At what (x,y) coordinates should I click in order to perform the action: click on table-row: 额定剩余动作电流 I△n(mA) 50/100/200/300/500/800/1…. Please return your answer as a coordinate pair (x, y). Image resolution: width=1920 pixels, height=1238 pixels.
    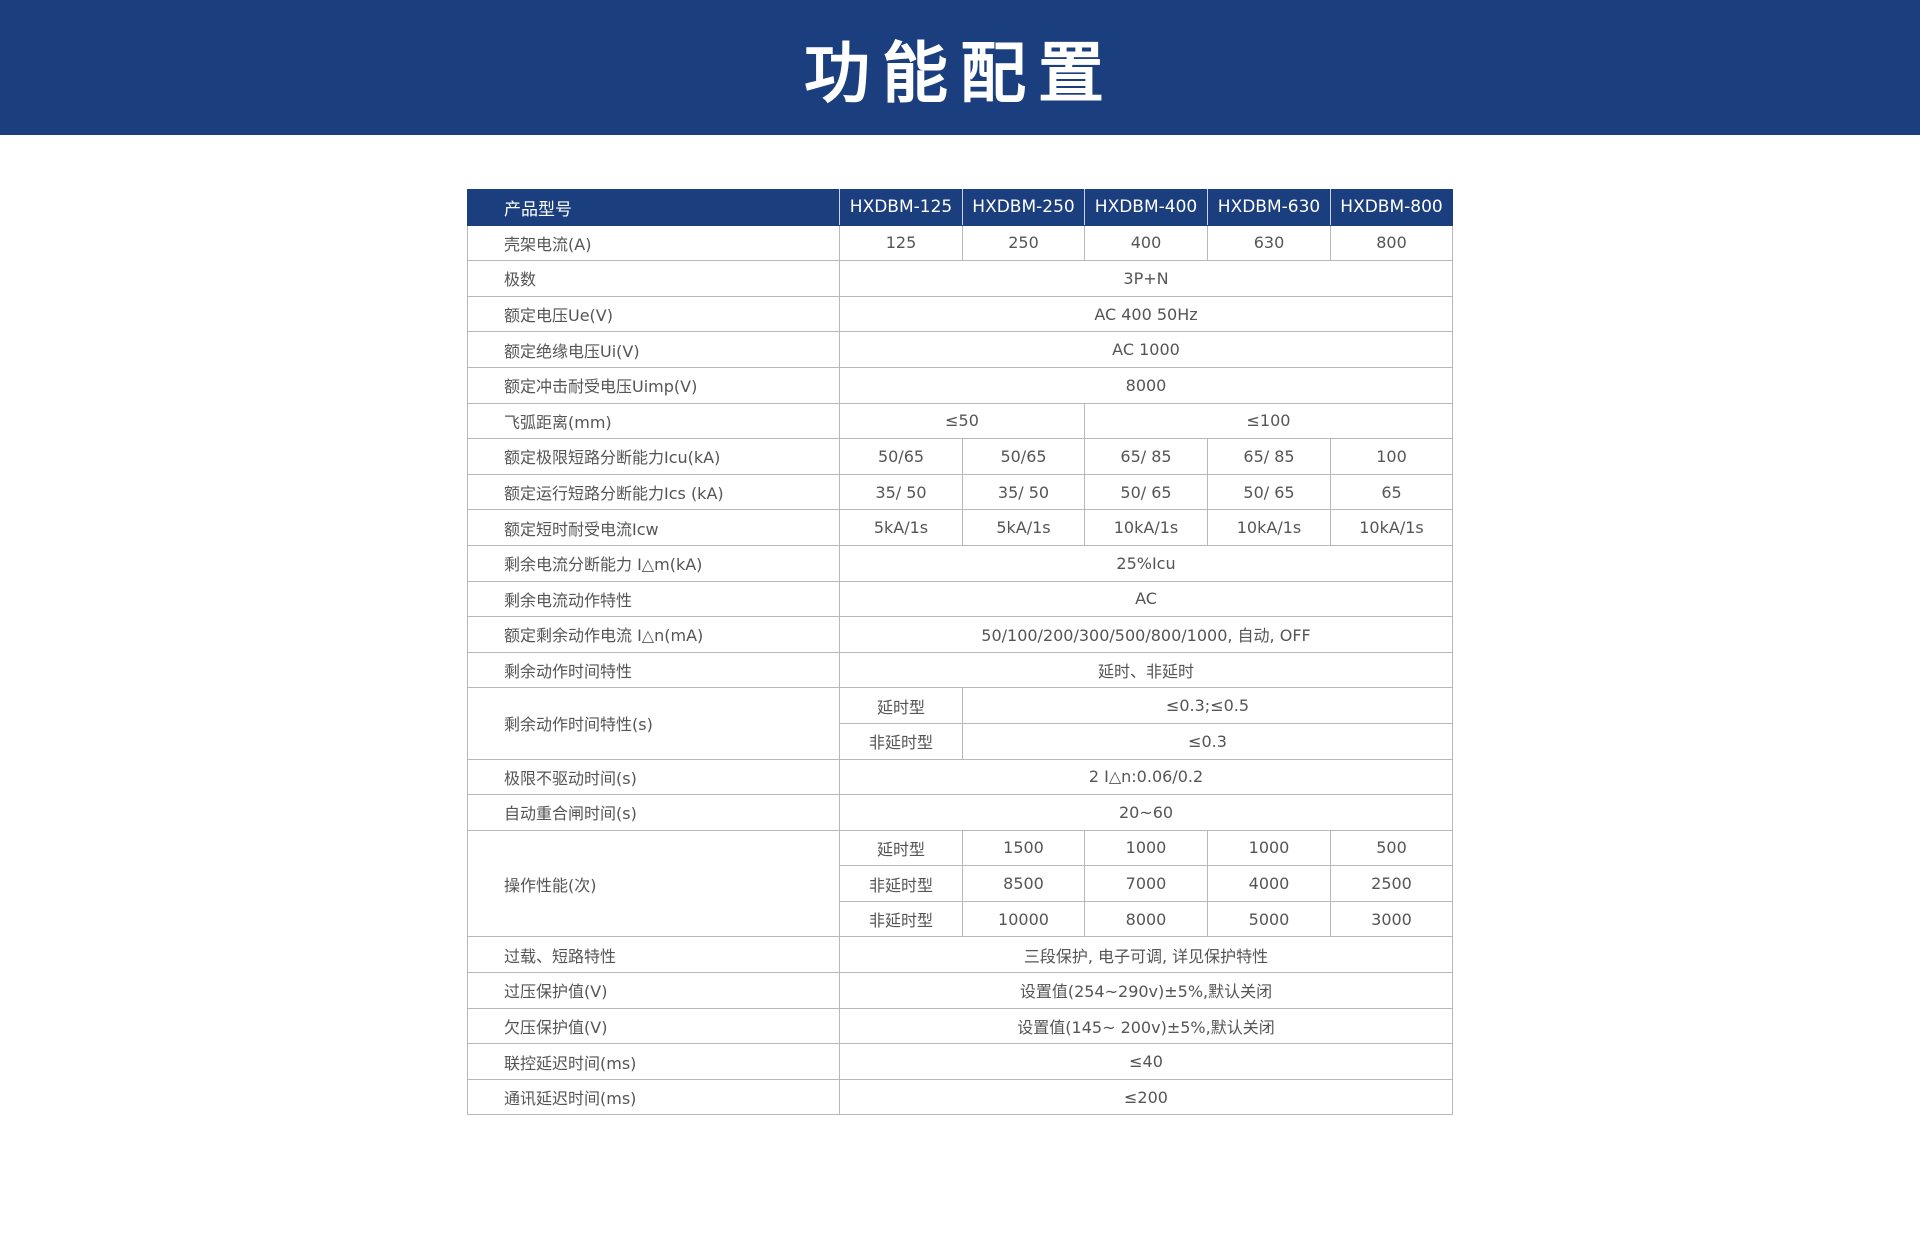
    Looking at the image, I should click on (960, 634).